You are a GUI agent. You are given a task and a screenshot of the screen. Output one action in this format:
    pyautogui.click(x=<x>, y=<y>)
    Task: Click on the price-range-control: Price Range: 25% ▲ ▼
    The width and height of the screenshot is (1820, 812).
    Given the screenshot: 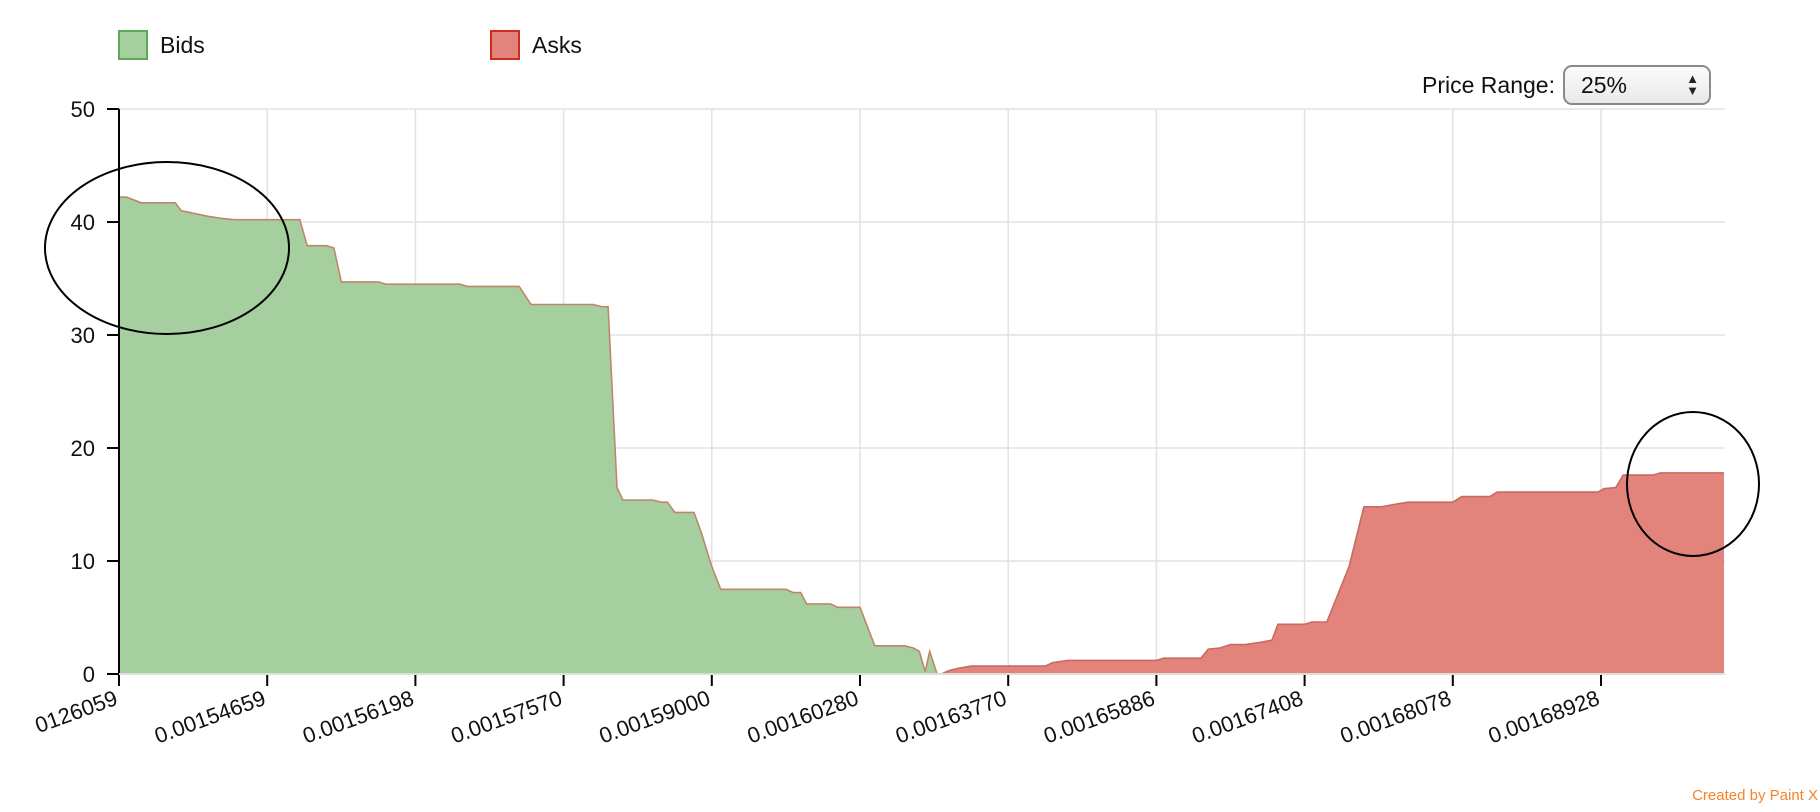 What is the action you would take?
    pyautogui.click(x=1566, y=85)
    